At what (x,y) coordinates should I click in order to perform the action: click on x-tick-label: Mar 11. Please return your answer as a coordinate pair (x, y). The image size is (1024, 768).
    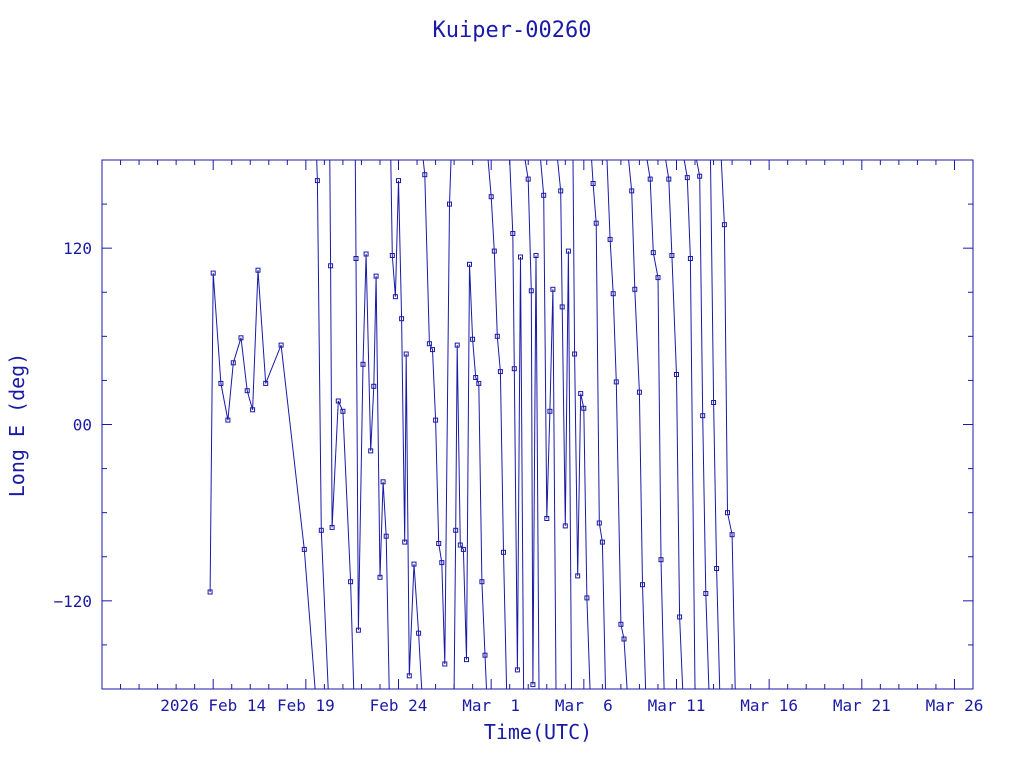
    Looking at the image, I should click on (677, 705).